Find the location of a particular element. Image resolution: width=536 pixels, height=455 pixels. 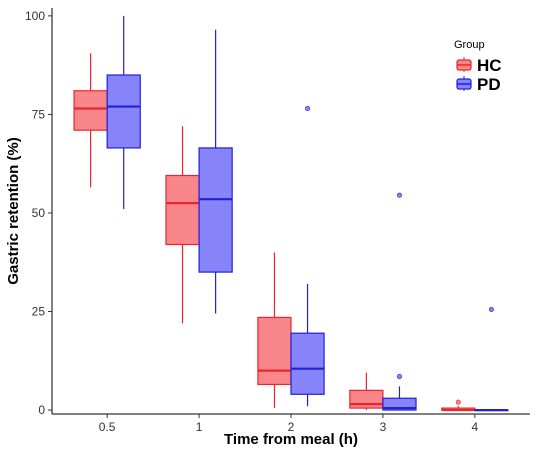

x-axis-ticks: 0.5 1 2 3 4 is located at coordinates (289, 424).